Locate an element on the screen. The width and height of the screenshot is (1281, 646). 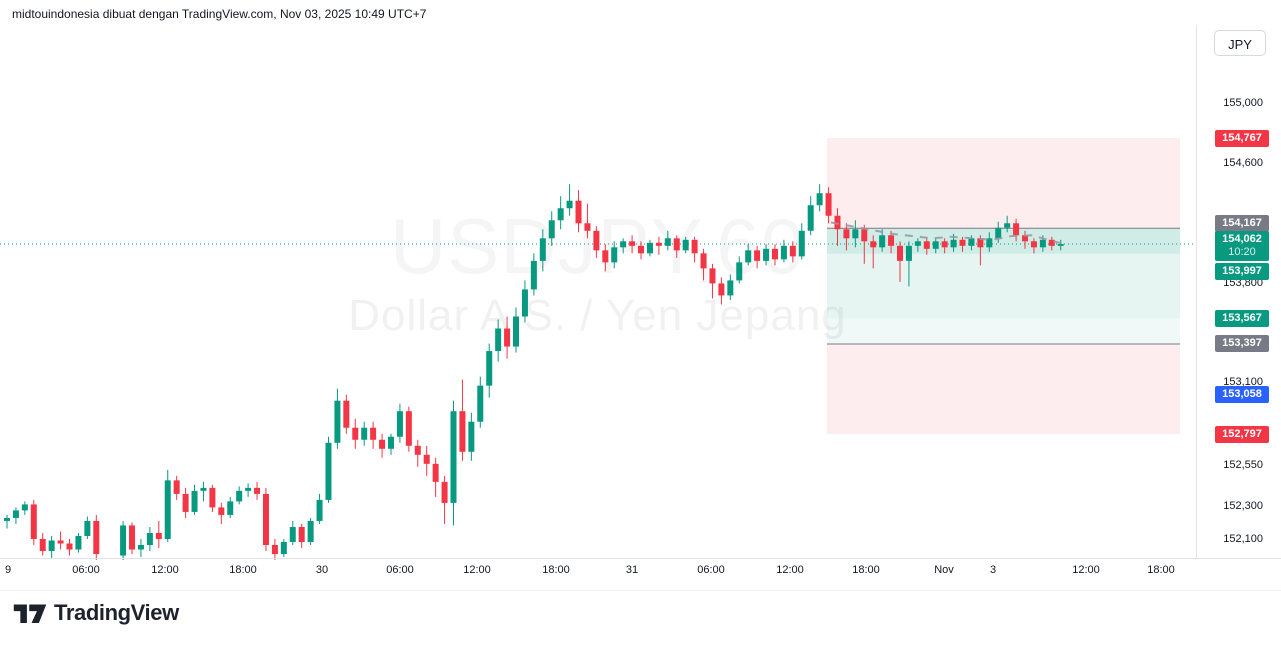
time-axis-label: 31 is located at coordinates (632, 570).